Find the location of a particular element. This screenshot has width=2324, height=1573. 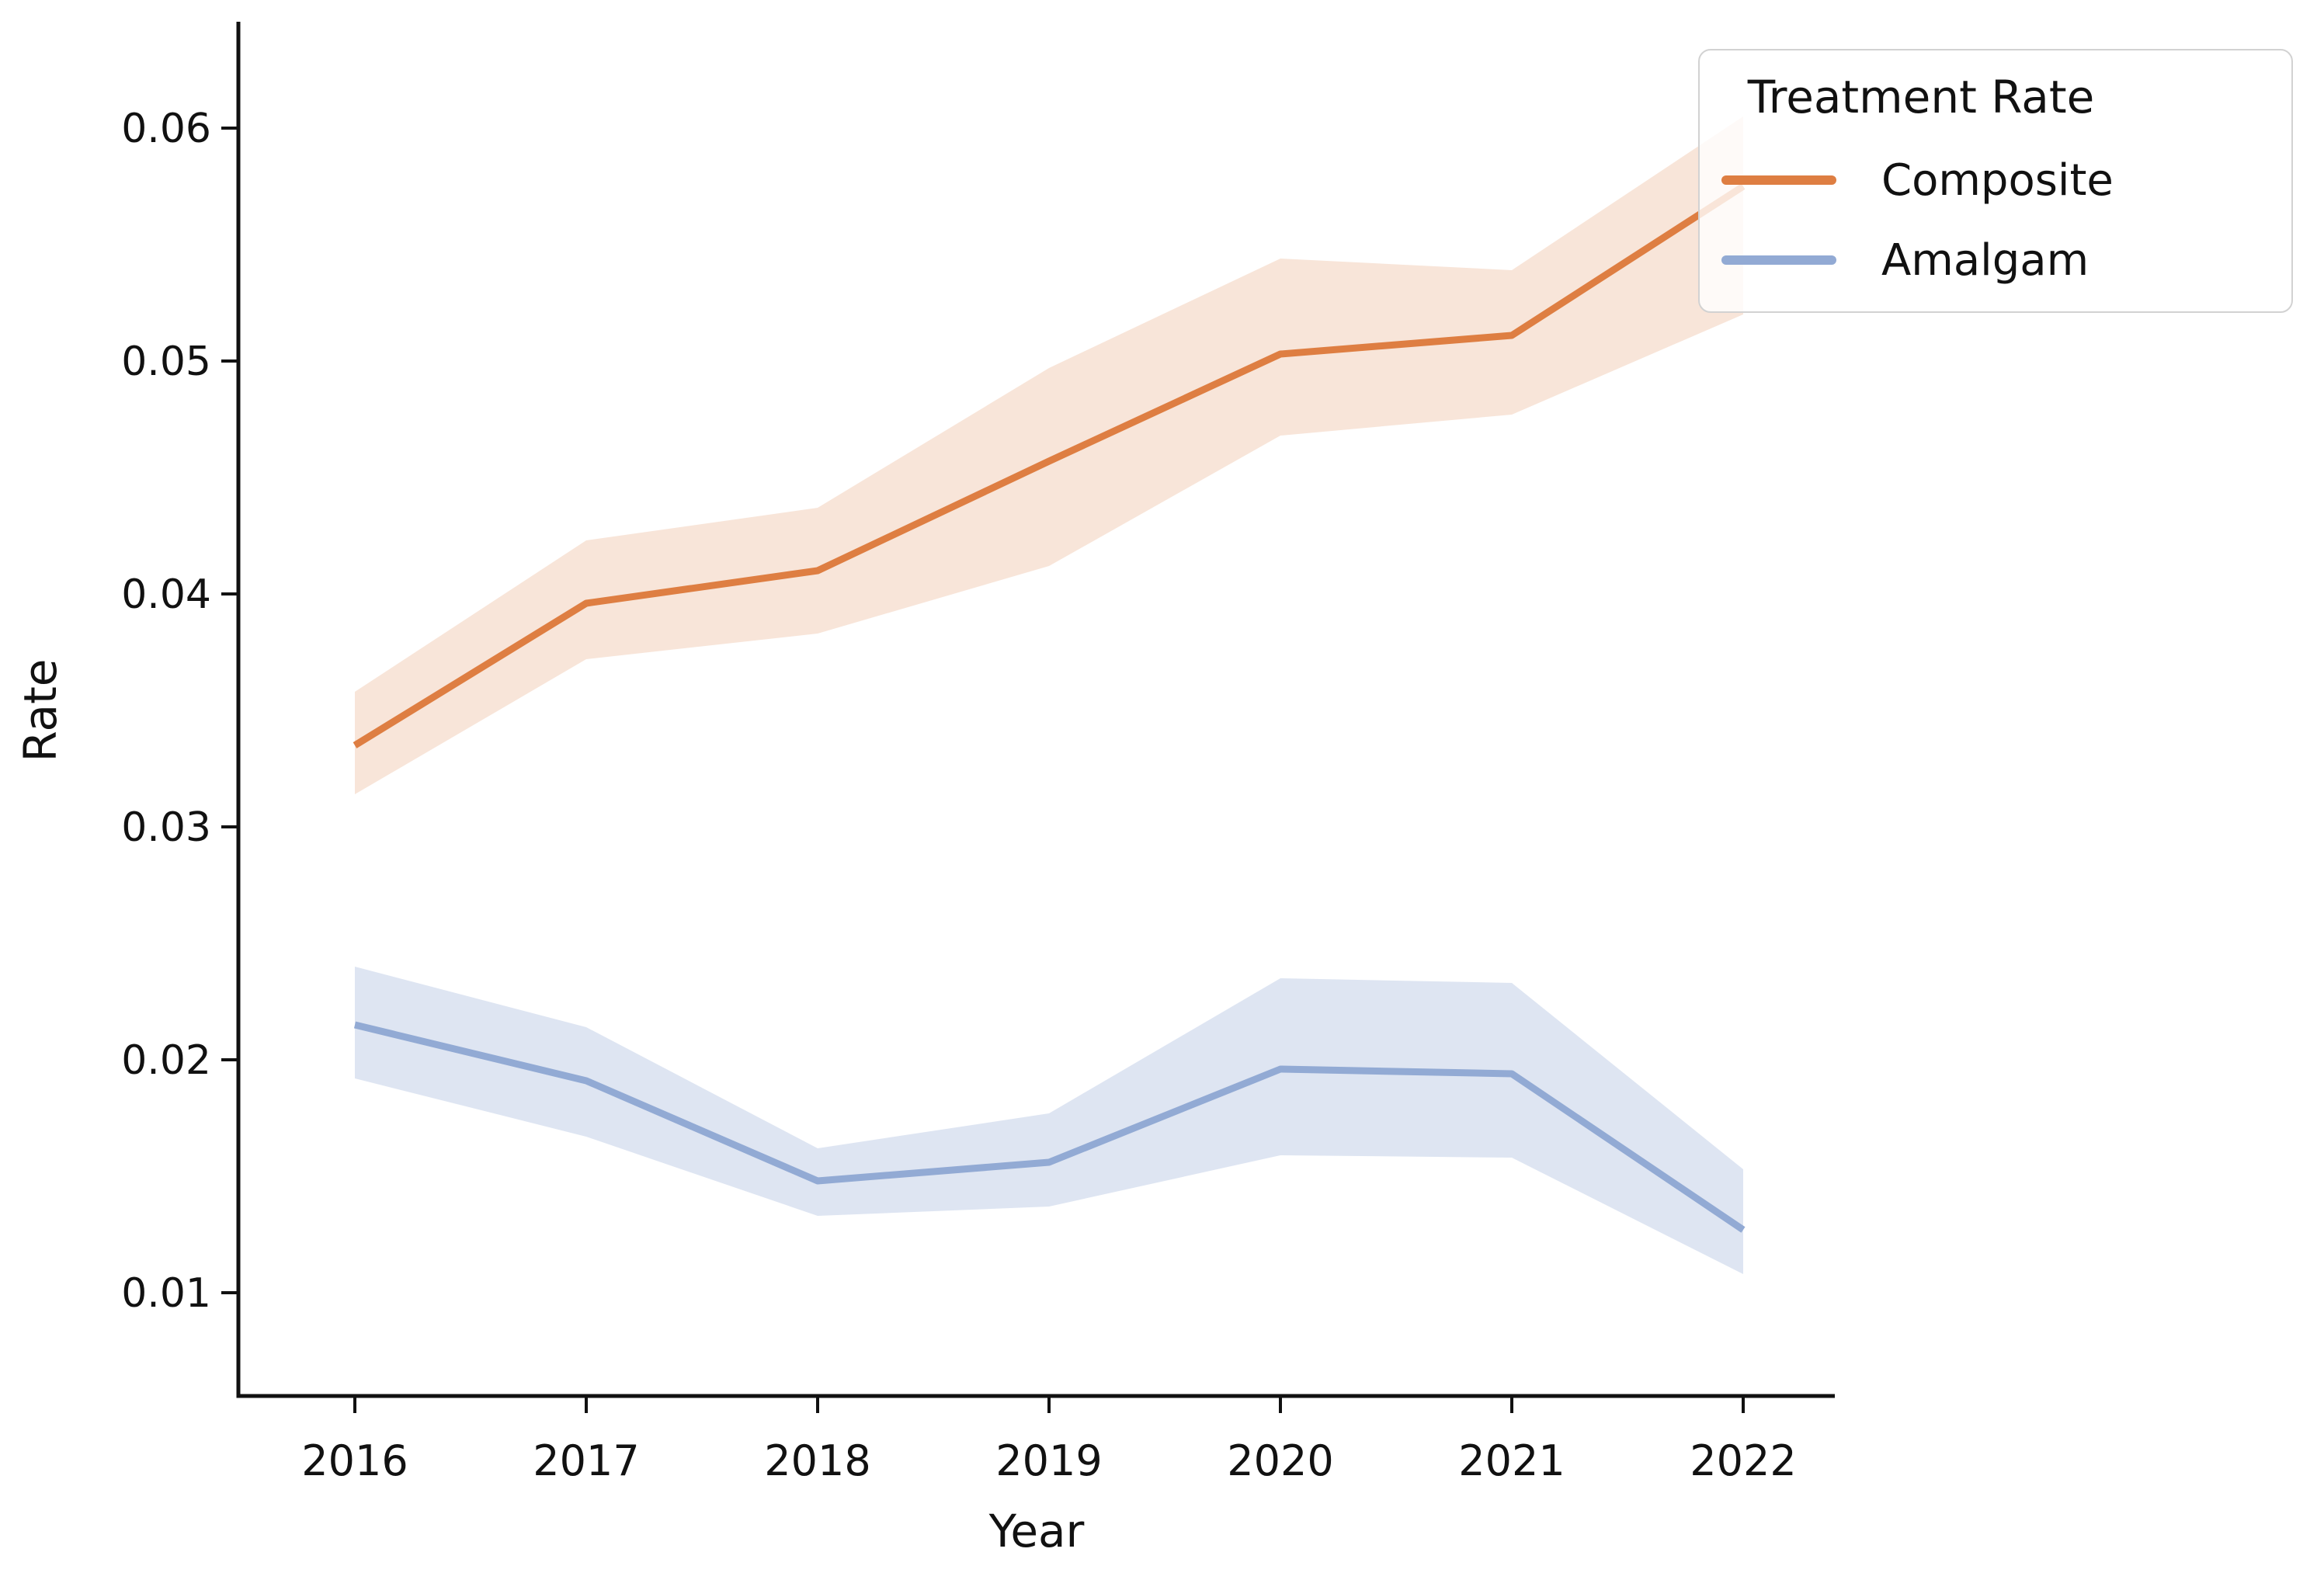

y-tick-label: 0.06 is located at coordinates (166, 129).